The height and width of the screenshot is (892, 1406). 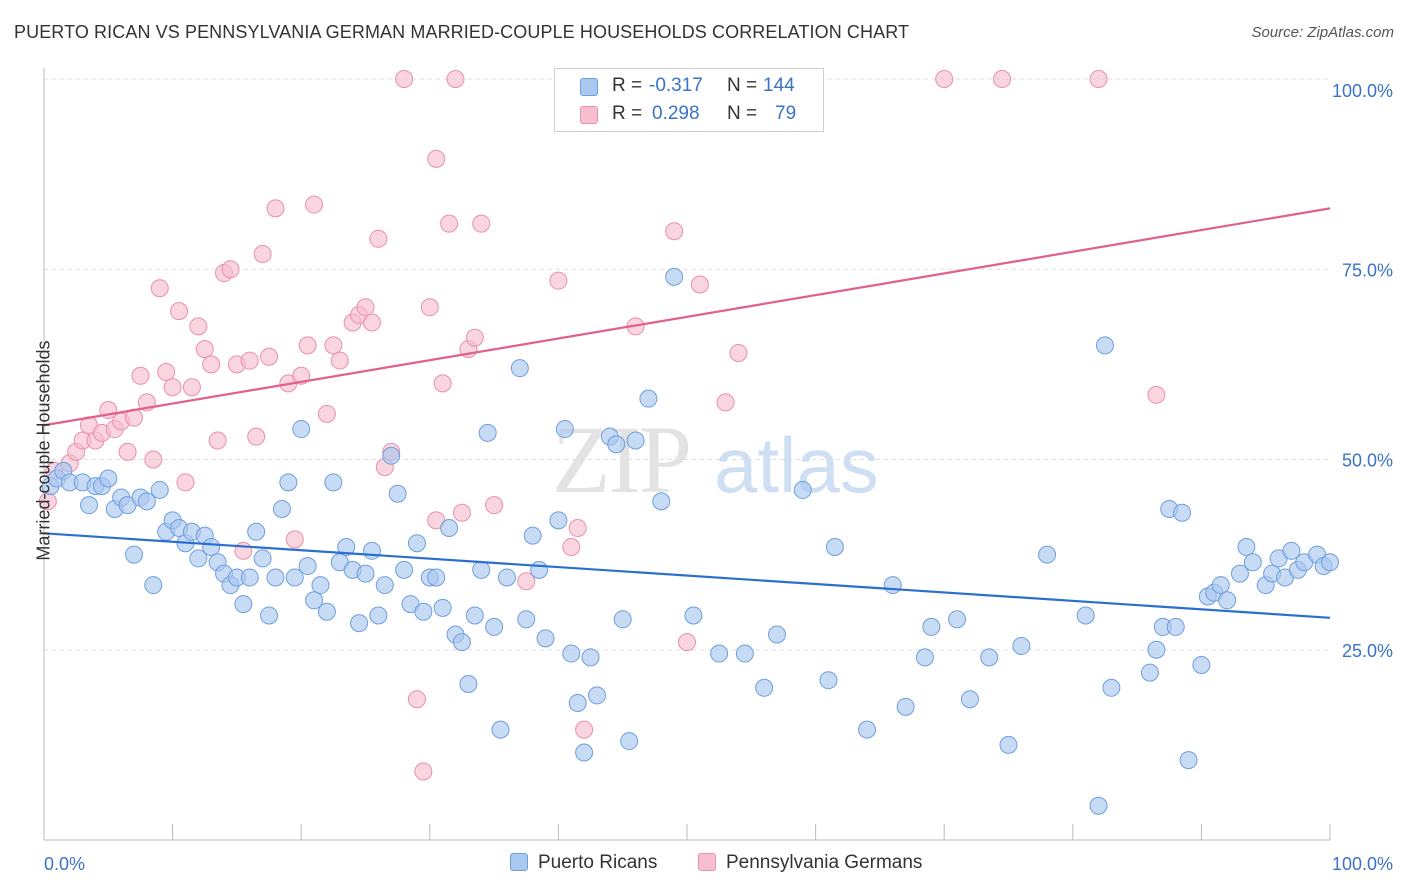 I want to click on y-tick-label: 100.0%, so click(x=1362, y=91).